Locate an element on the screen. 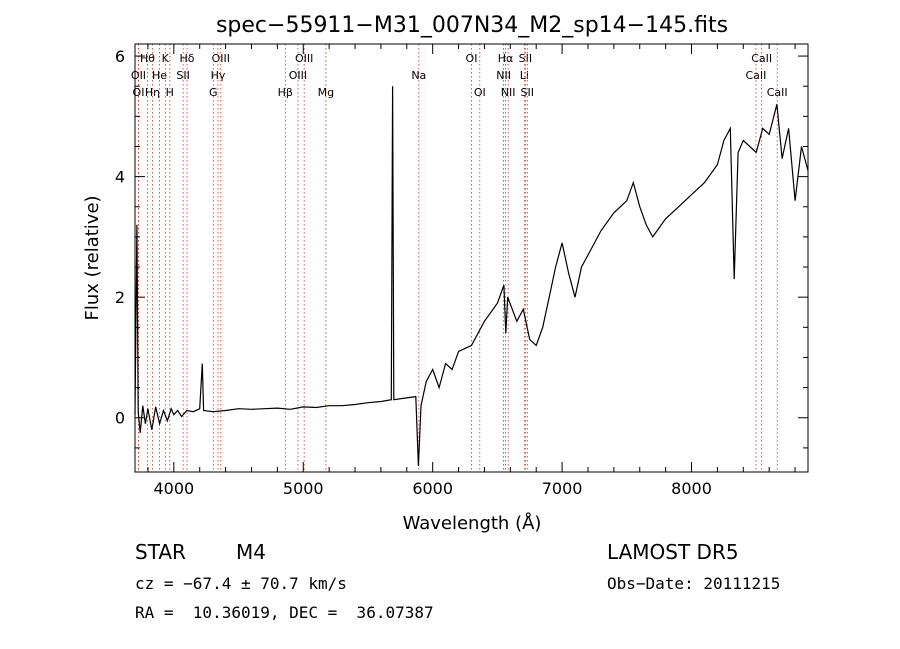  y-tick-label: 2 is located at coordinates (120, 297).